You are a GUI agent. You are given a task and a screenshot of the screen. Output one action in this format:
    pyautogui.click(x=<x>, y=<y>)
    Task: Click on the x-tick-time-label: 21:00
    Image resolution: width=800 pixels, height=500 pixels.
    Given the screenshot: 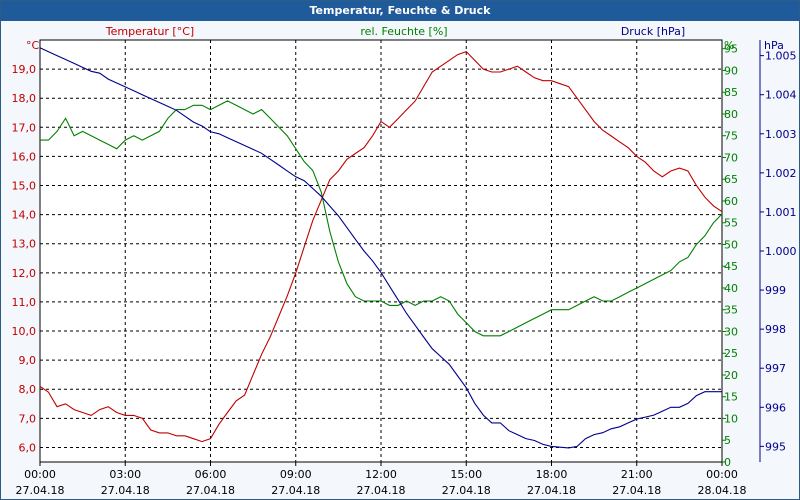 What is the action you would take?
    pyautogui.click(x=637, y=474)
    